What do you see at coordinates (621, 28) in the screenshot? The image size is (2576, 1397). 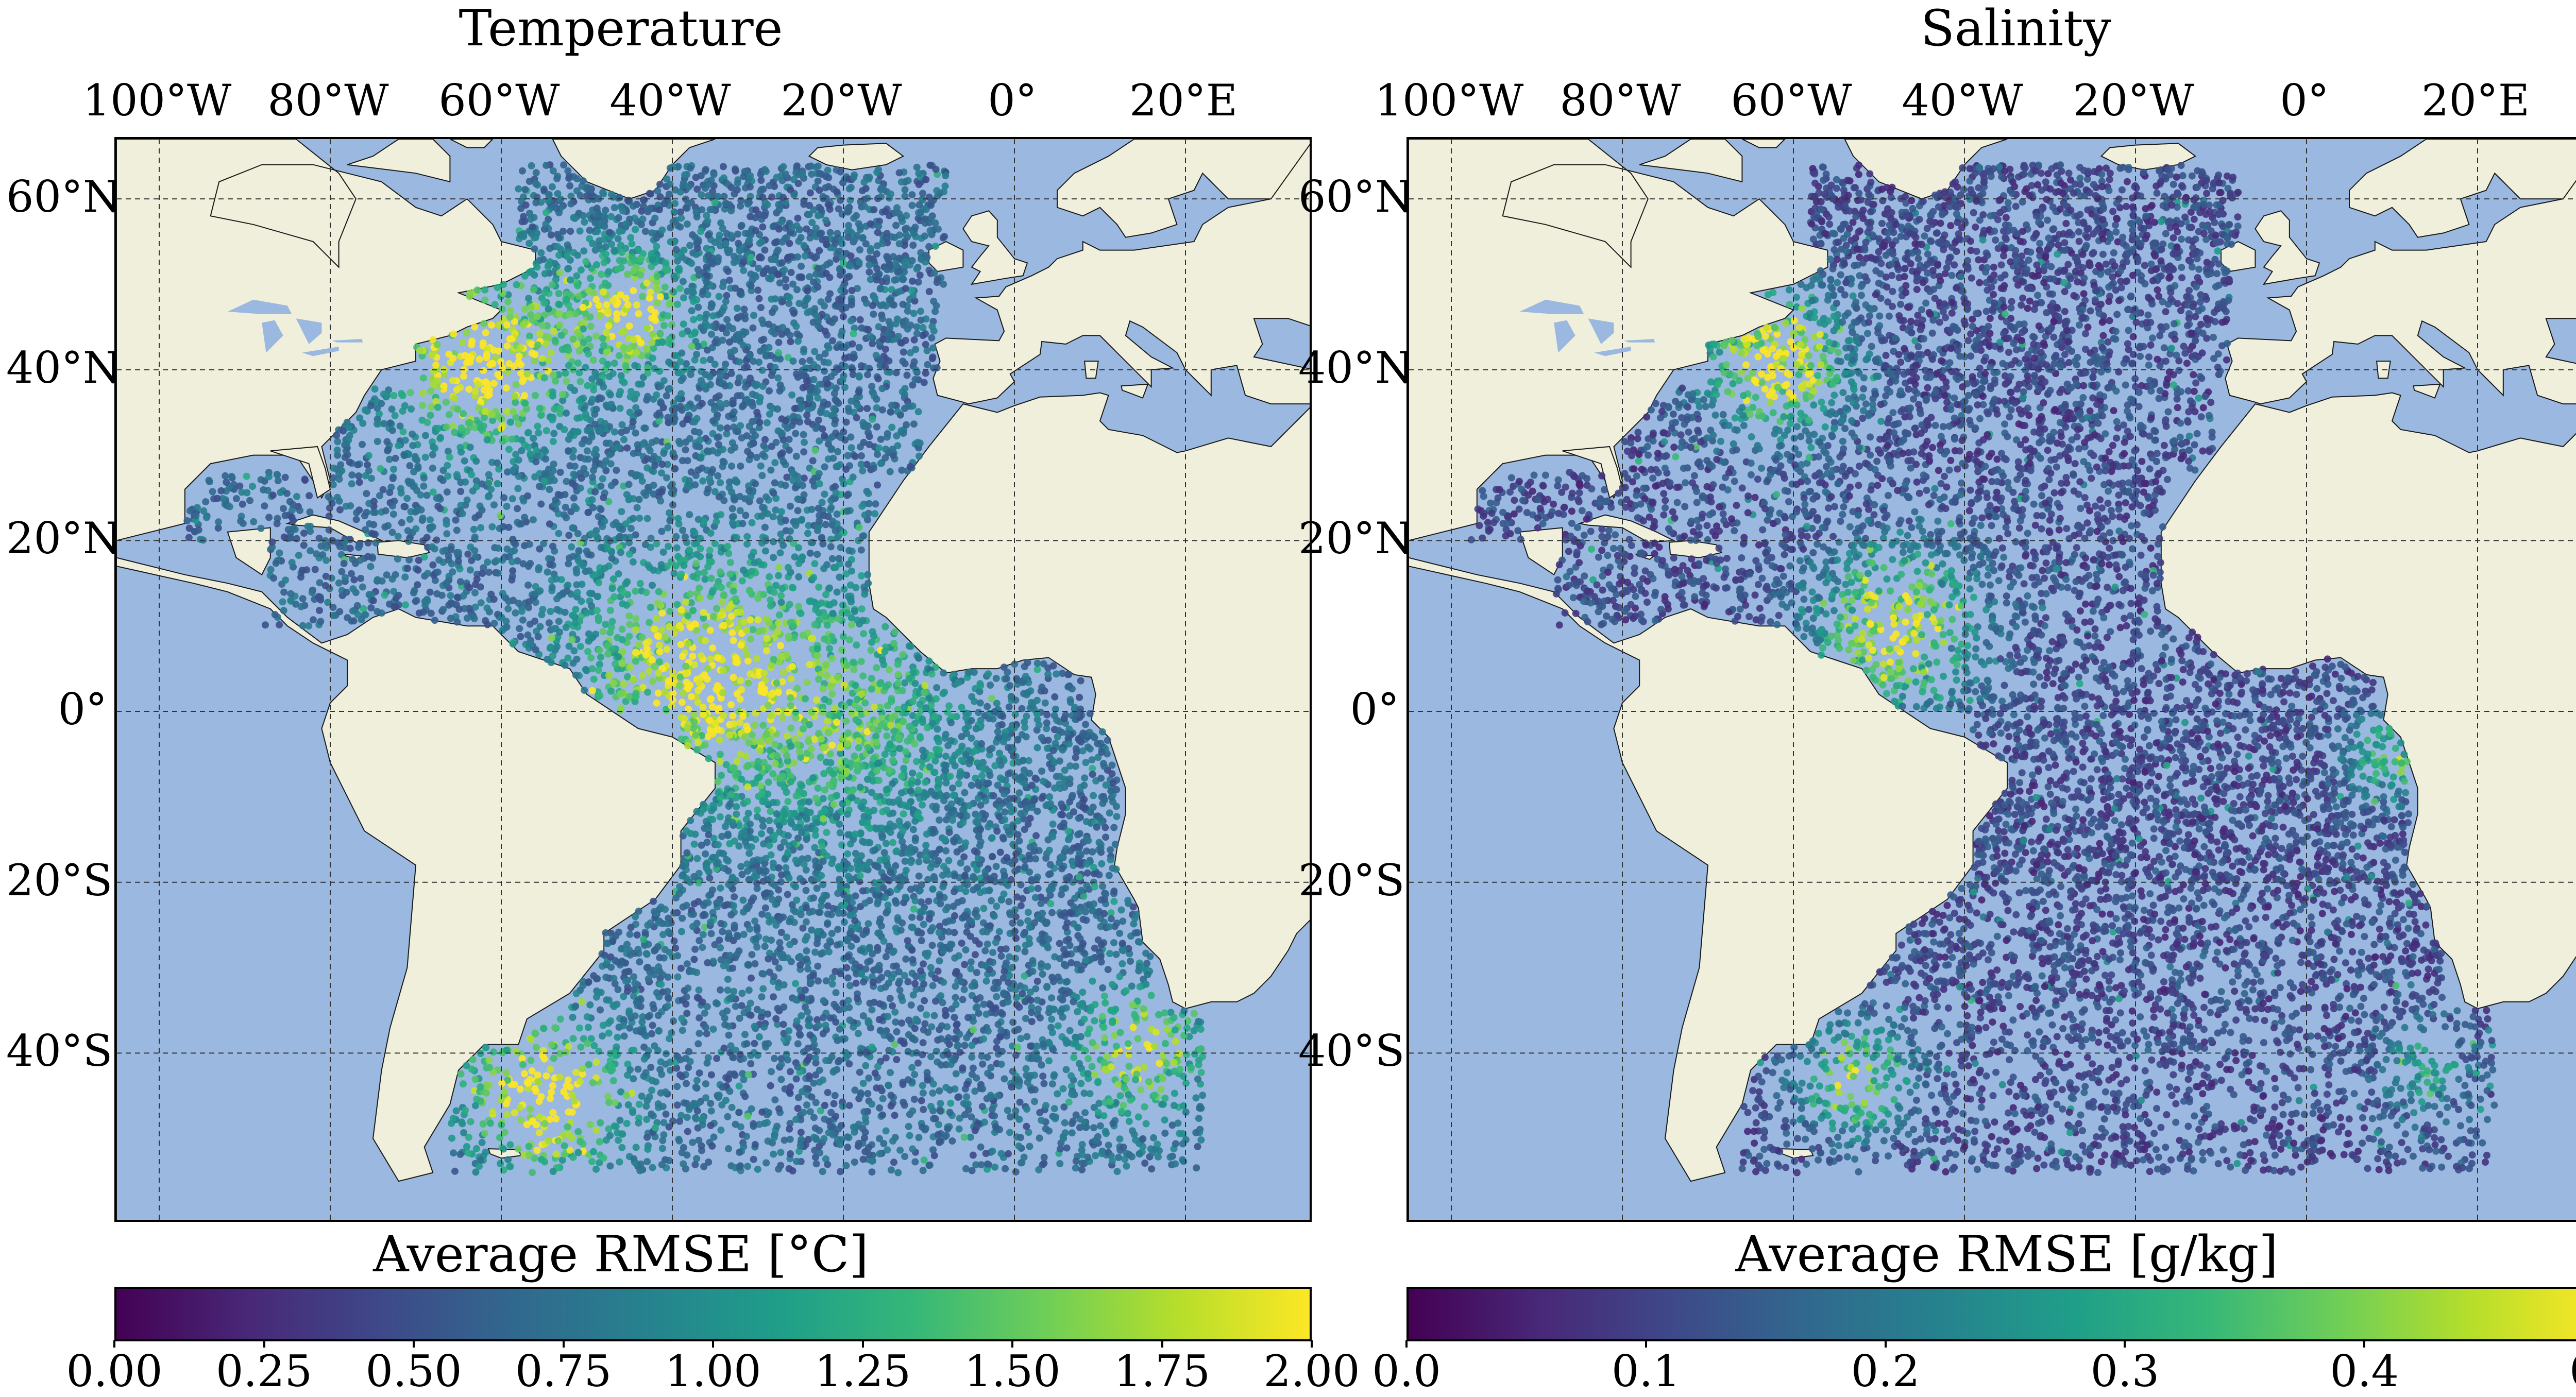 I see `panel-title-temperature: Temperature` at bounding box center [621, 28].